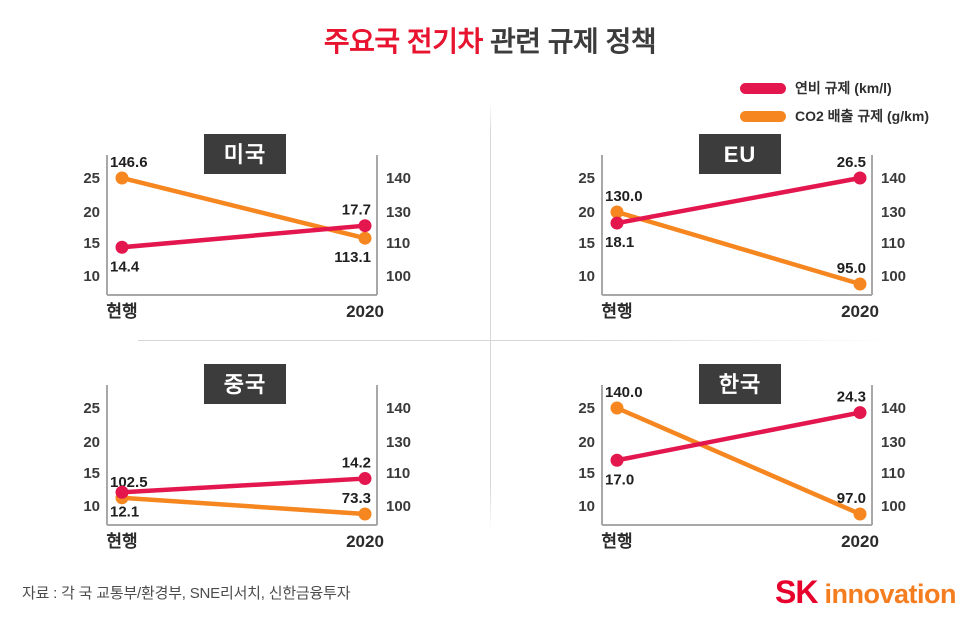 Image resolution: width=980 pixels, height=621 pixels. Describe the element at coordinates (541, 340) in the screenshot. I see `horizontal-divider` at that location.